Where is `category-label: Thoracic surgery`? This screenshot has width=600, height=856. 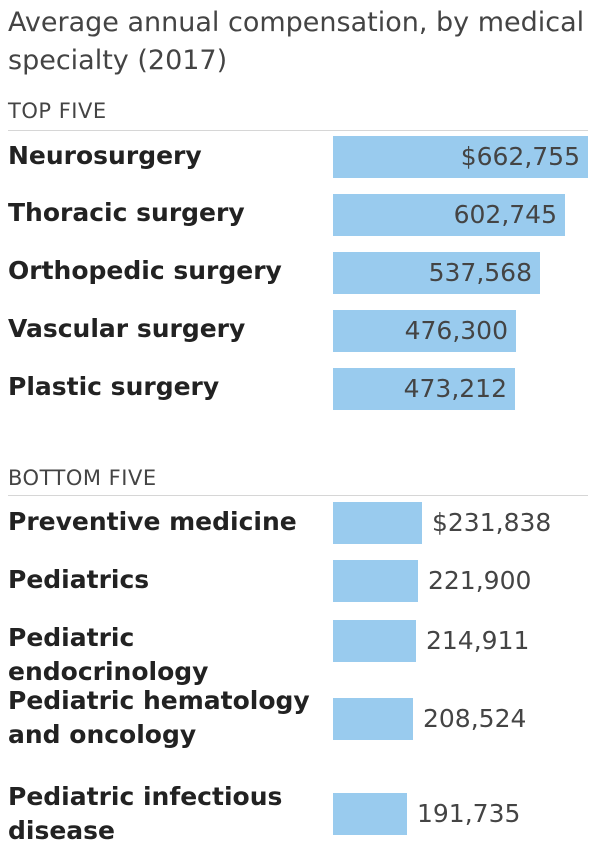 category-label: Thoracic surgery is located at coordinates (126, 212).